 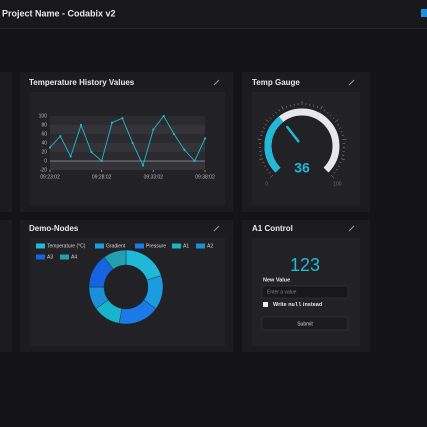 What do you see at coordinates (43, 116) in the screenshot?
I see `y-tick-label: 100` at bounding box center [43, 116].